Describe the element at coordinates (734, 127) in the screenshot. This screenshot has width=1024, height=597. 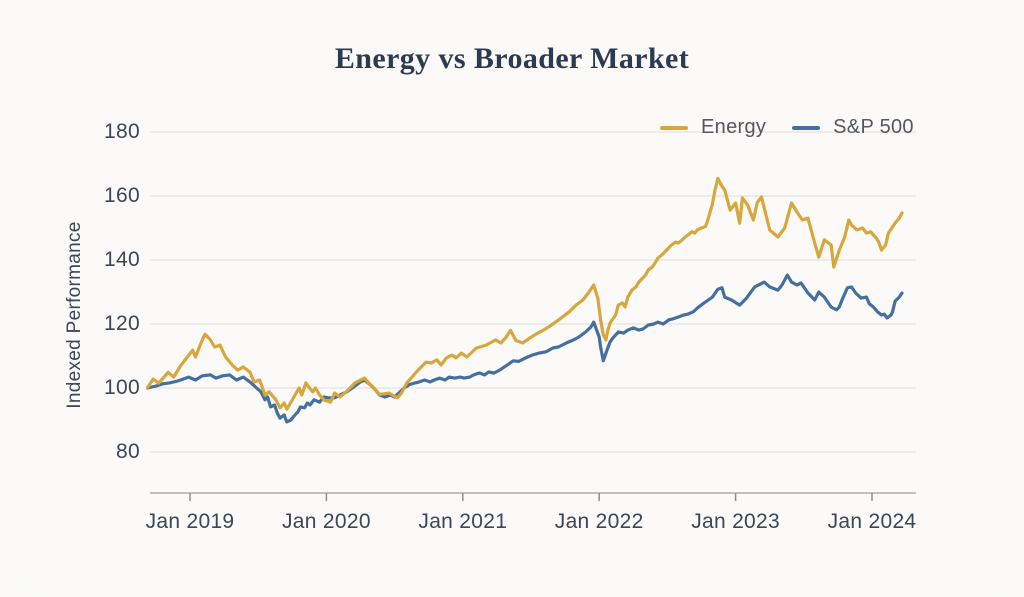
I see `legend-label-energy: Energy` at that location.